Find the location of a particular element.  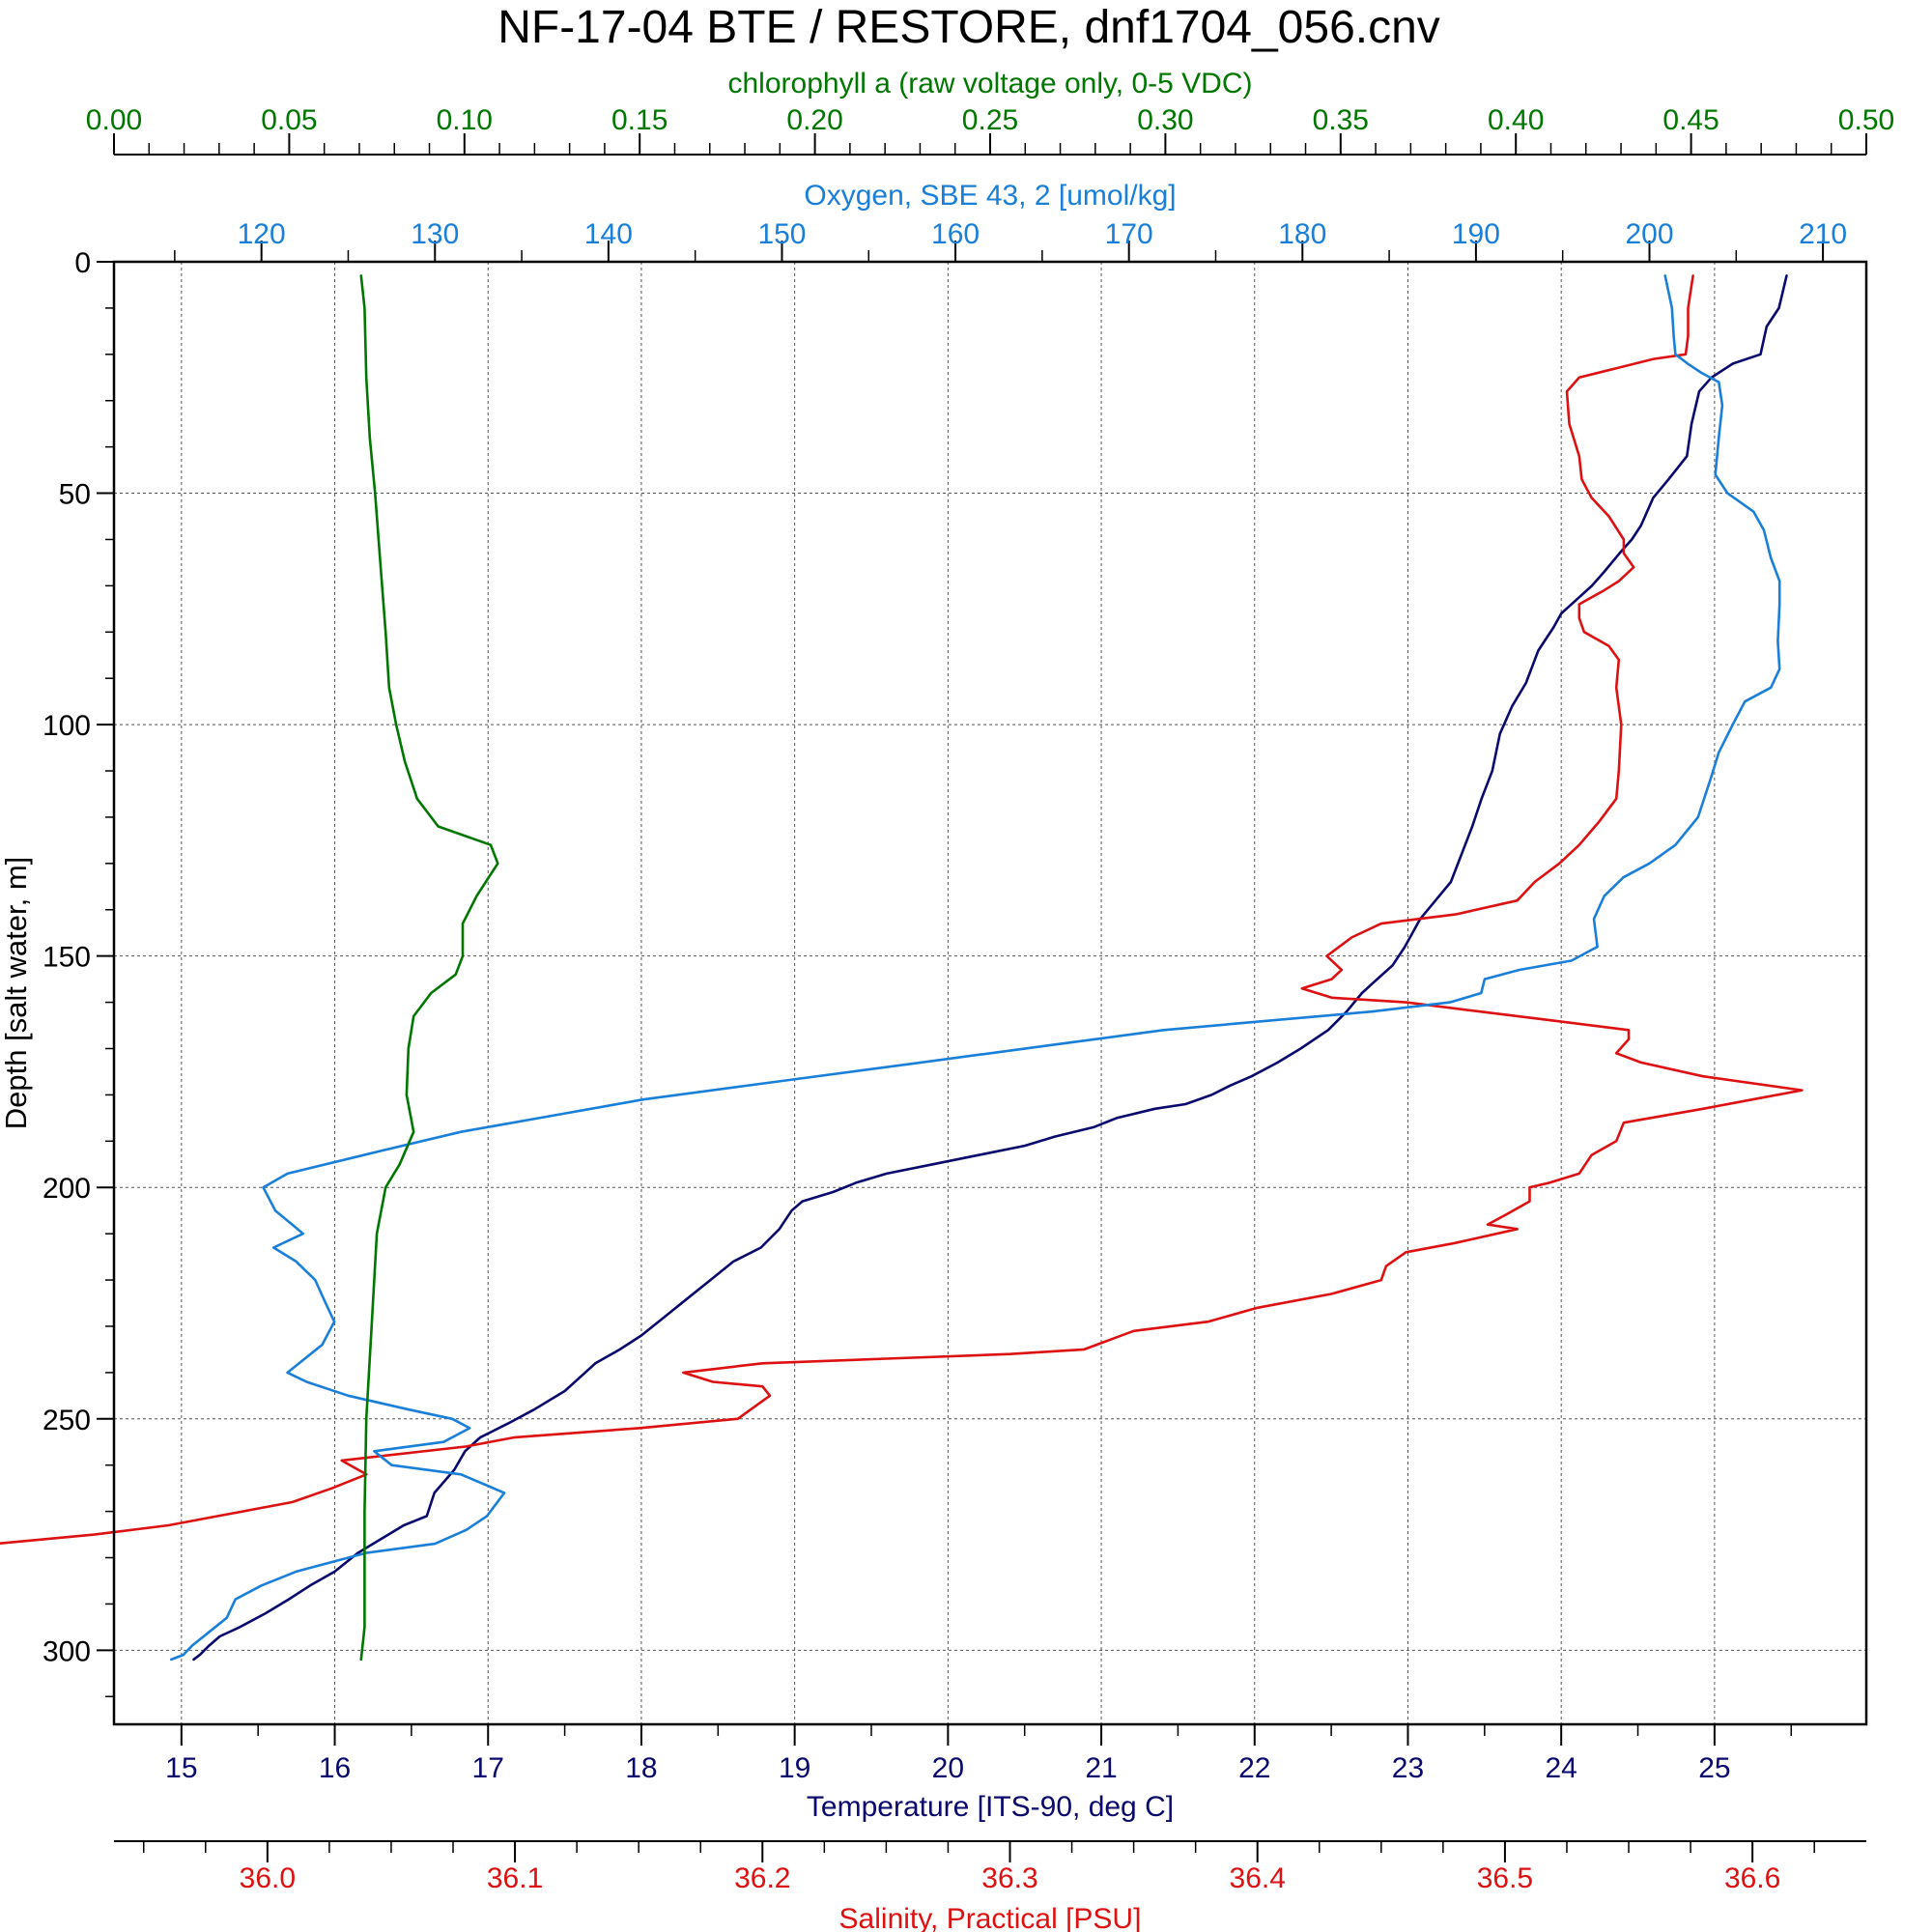

x-tick-label-salinity: 36.3 is located at coordinates (1009, 1878).